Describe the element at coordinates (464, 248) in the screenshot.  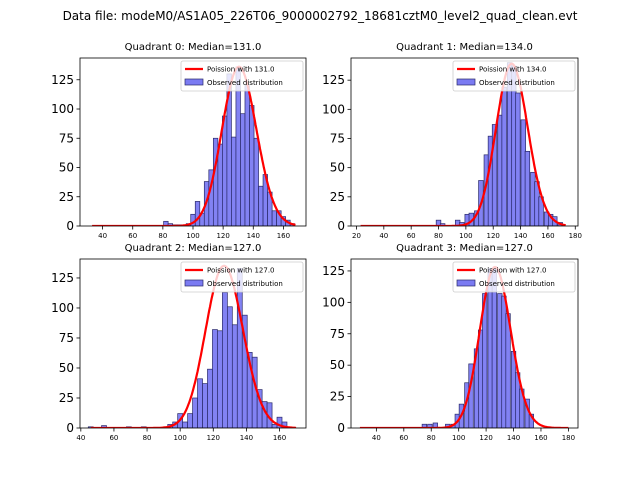
I see `subplot-title: Quadrant 3: Median=127.0` at that location.